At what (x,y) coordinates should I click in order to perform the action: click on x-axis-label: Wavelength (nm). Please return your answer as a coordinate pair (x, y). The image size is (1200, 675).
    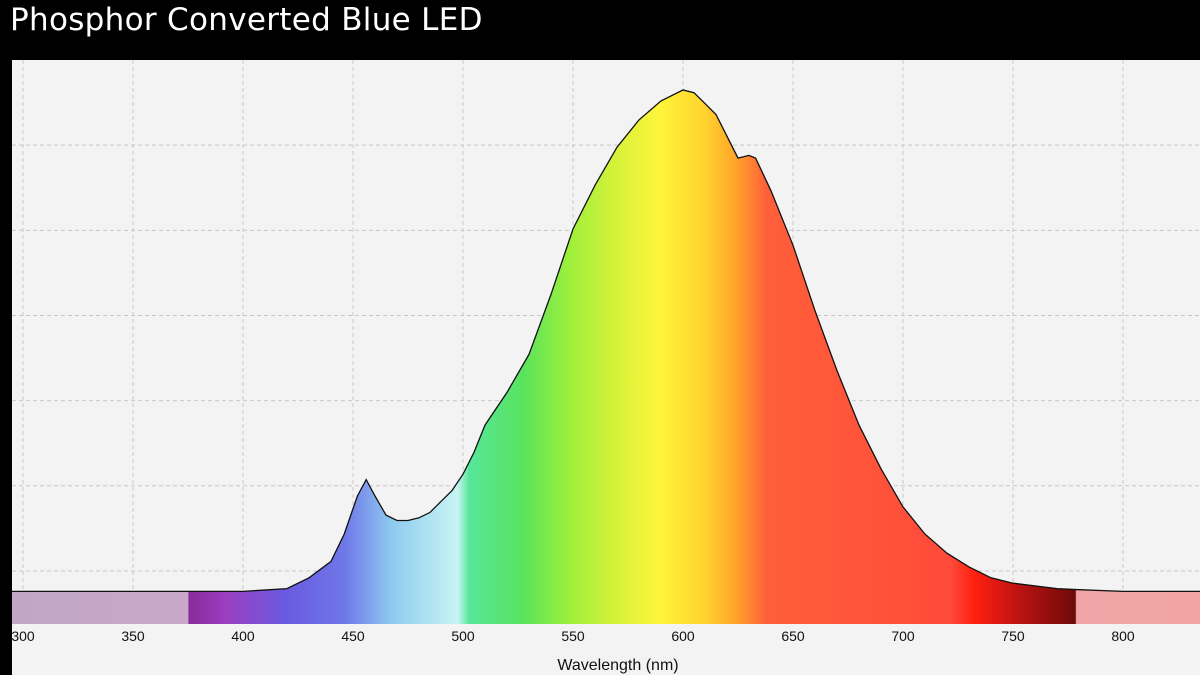
    Looking at the image, I should click on (617, 665).